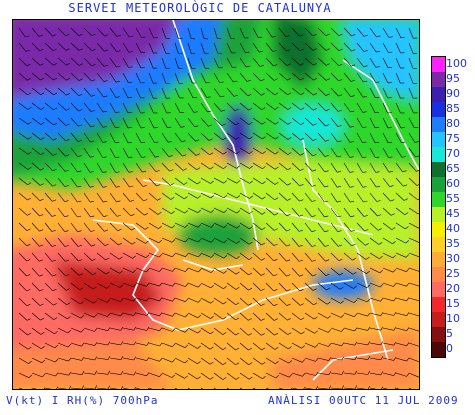  What do you see at coordinates (453, 273) in the screenshot?
I see `legend-label: 25` at bounding box center [453, 273].